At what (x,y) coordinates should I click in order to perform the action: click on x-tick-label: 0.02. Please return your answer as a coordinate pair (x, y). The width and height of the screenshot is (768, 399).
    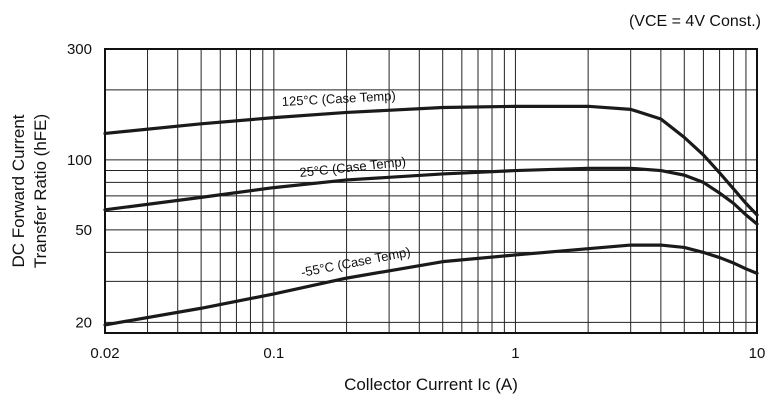
    Looking at the image, I should click on (104, 353).